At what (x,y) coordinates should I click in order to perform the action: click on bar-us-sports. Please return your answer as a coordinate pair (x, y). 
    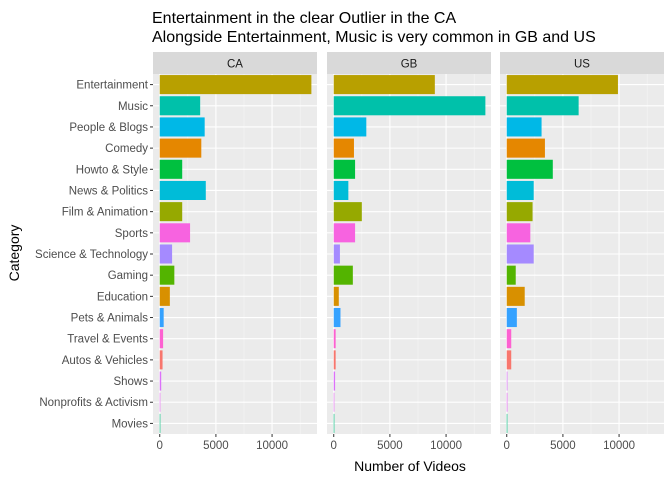
    Looking at the image, I should click on (518, 233).